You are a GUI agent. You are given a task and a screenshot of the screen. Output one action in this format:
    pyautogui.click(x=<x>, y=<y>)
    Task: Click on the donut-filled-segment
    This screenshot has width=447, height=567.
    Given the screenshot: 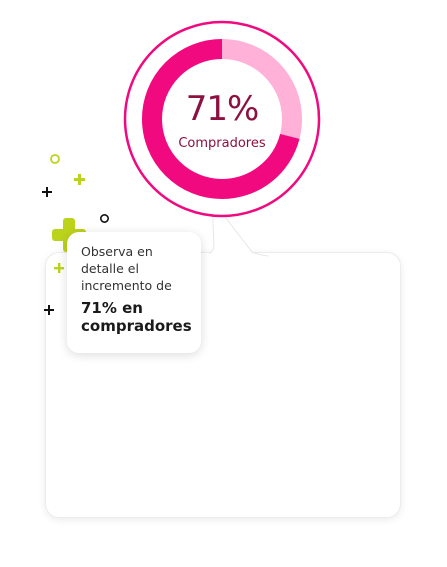 What is the action you would take?
    pyautogui.click(x=222, y=119)
    